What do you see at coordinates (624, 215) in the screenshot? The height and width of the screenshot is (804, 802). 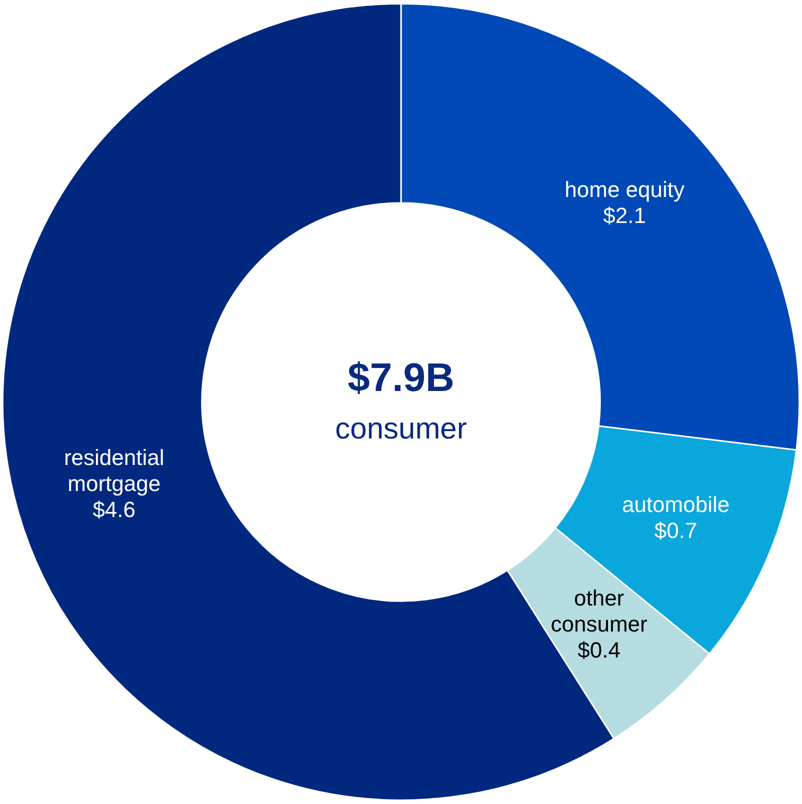 I see `data-label: $2.1` at bounding box center [624, 215].